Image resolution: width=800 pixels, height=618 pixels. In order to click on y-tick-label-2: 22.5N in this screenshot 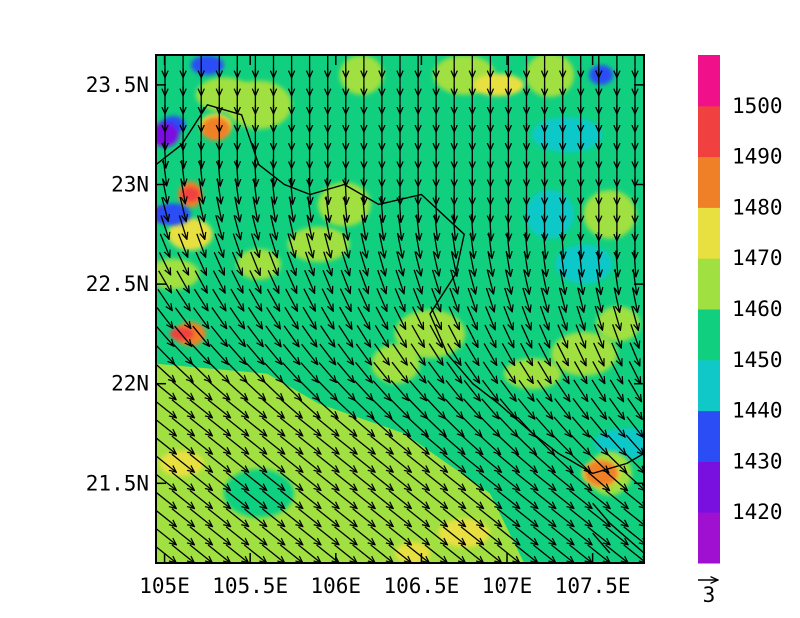, I will do `click(117, 284)`.